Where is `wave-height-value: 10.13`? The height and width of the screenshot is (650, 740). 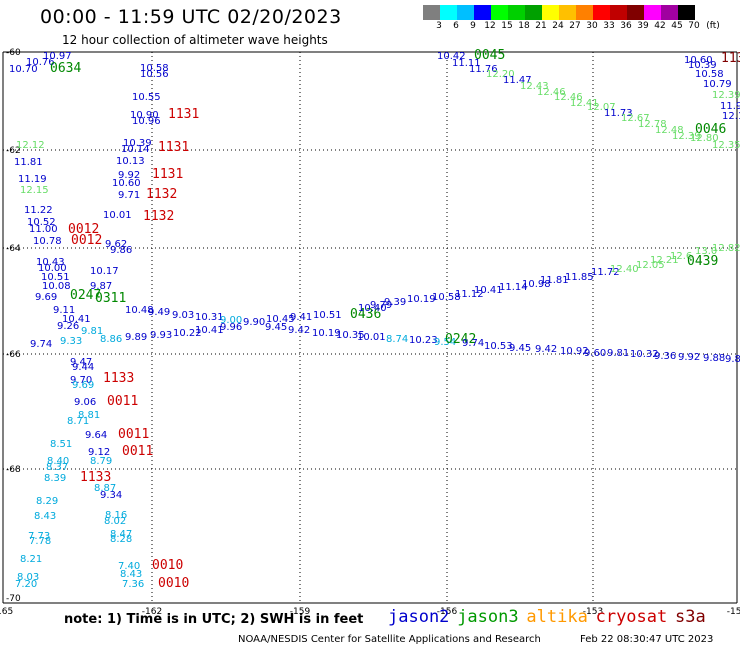
wave-height-value: 10.13 is located at coordinates (130, 161).